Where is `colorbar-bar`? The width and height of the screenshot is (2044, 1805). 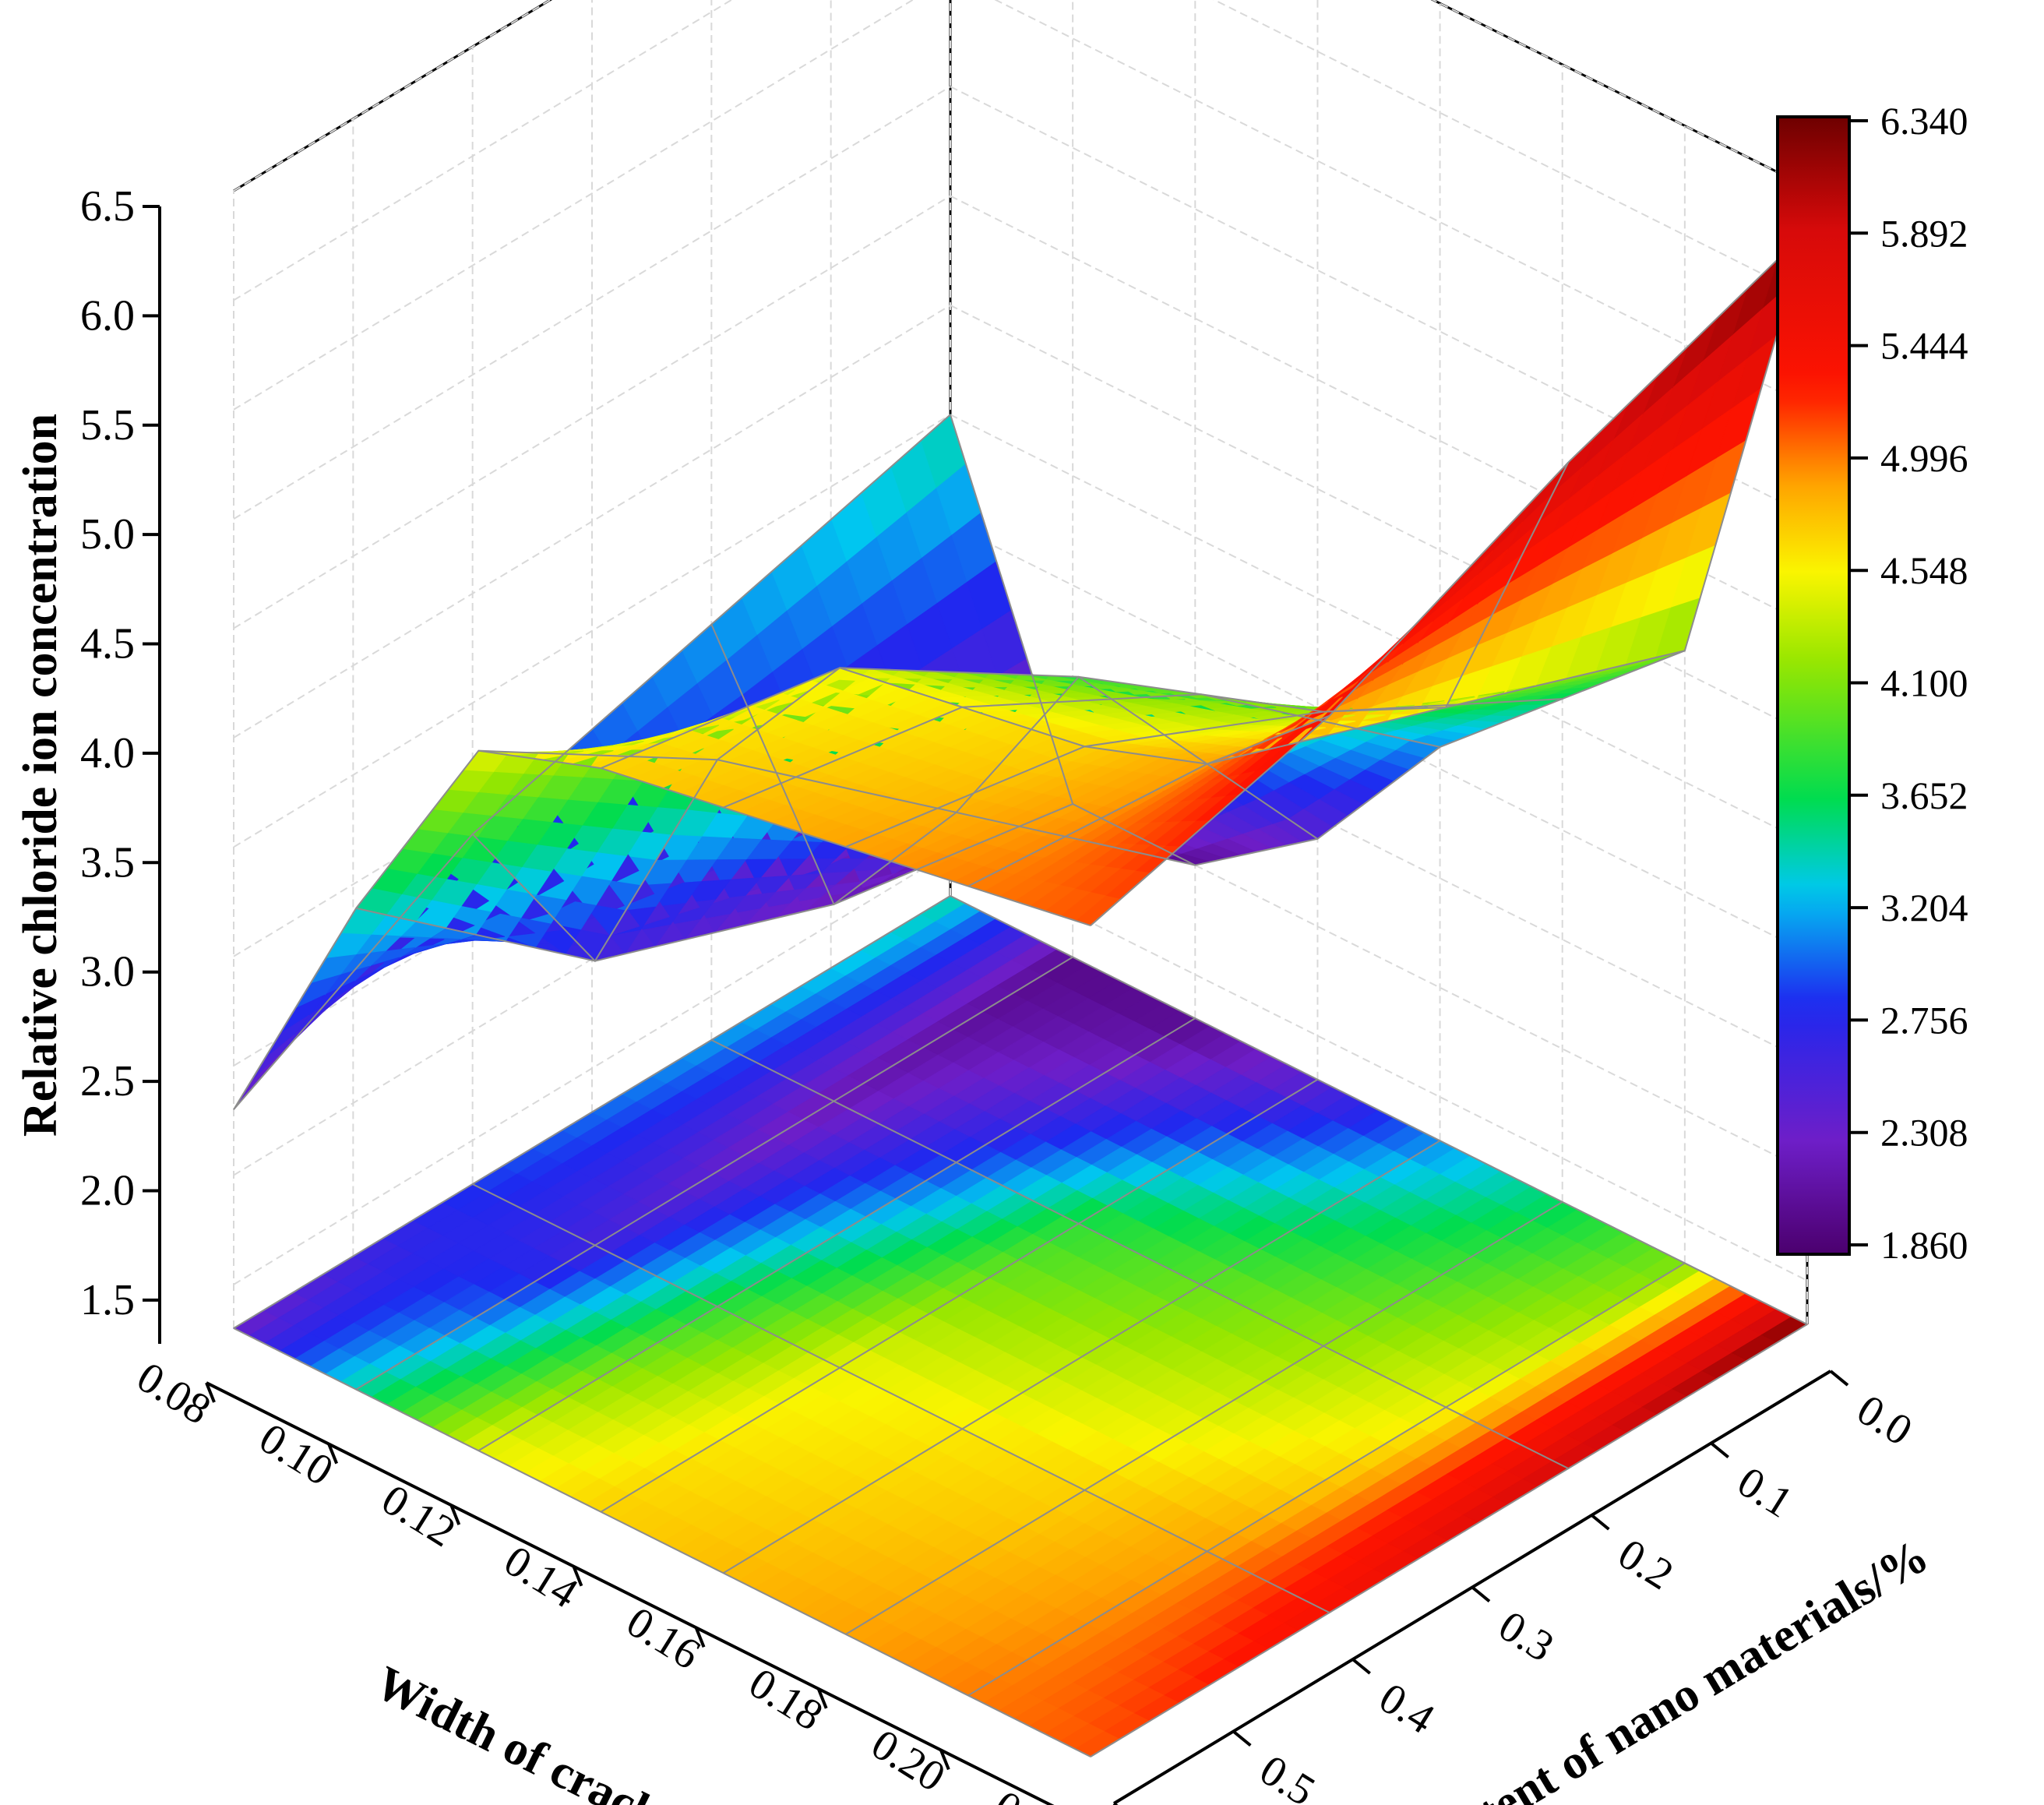
colorbar-bar is located at coordinates (1813, 685).